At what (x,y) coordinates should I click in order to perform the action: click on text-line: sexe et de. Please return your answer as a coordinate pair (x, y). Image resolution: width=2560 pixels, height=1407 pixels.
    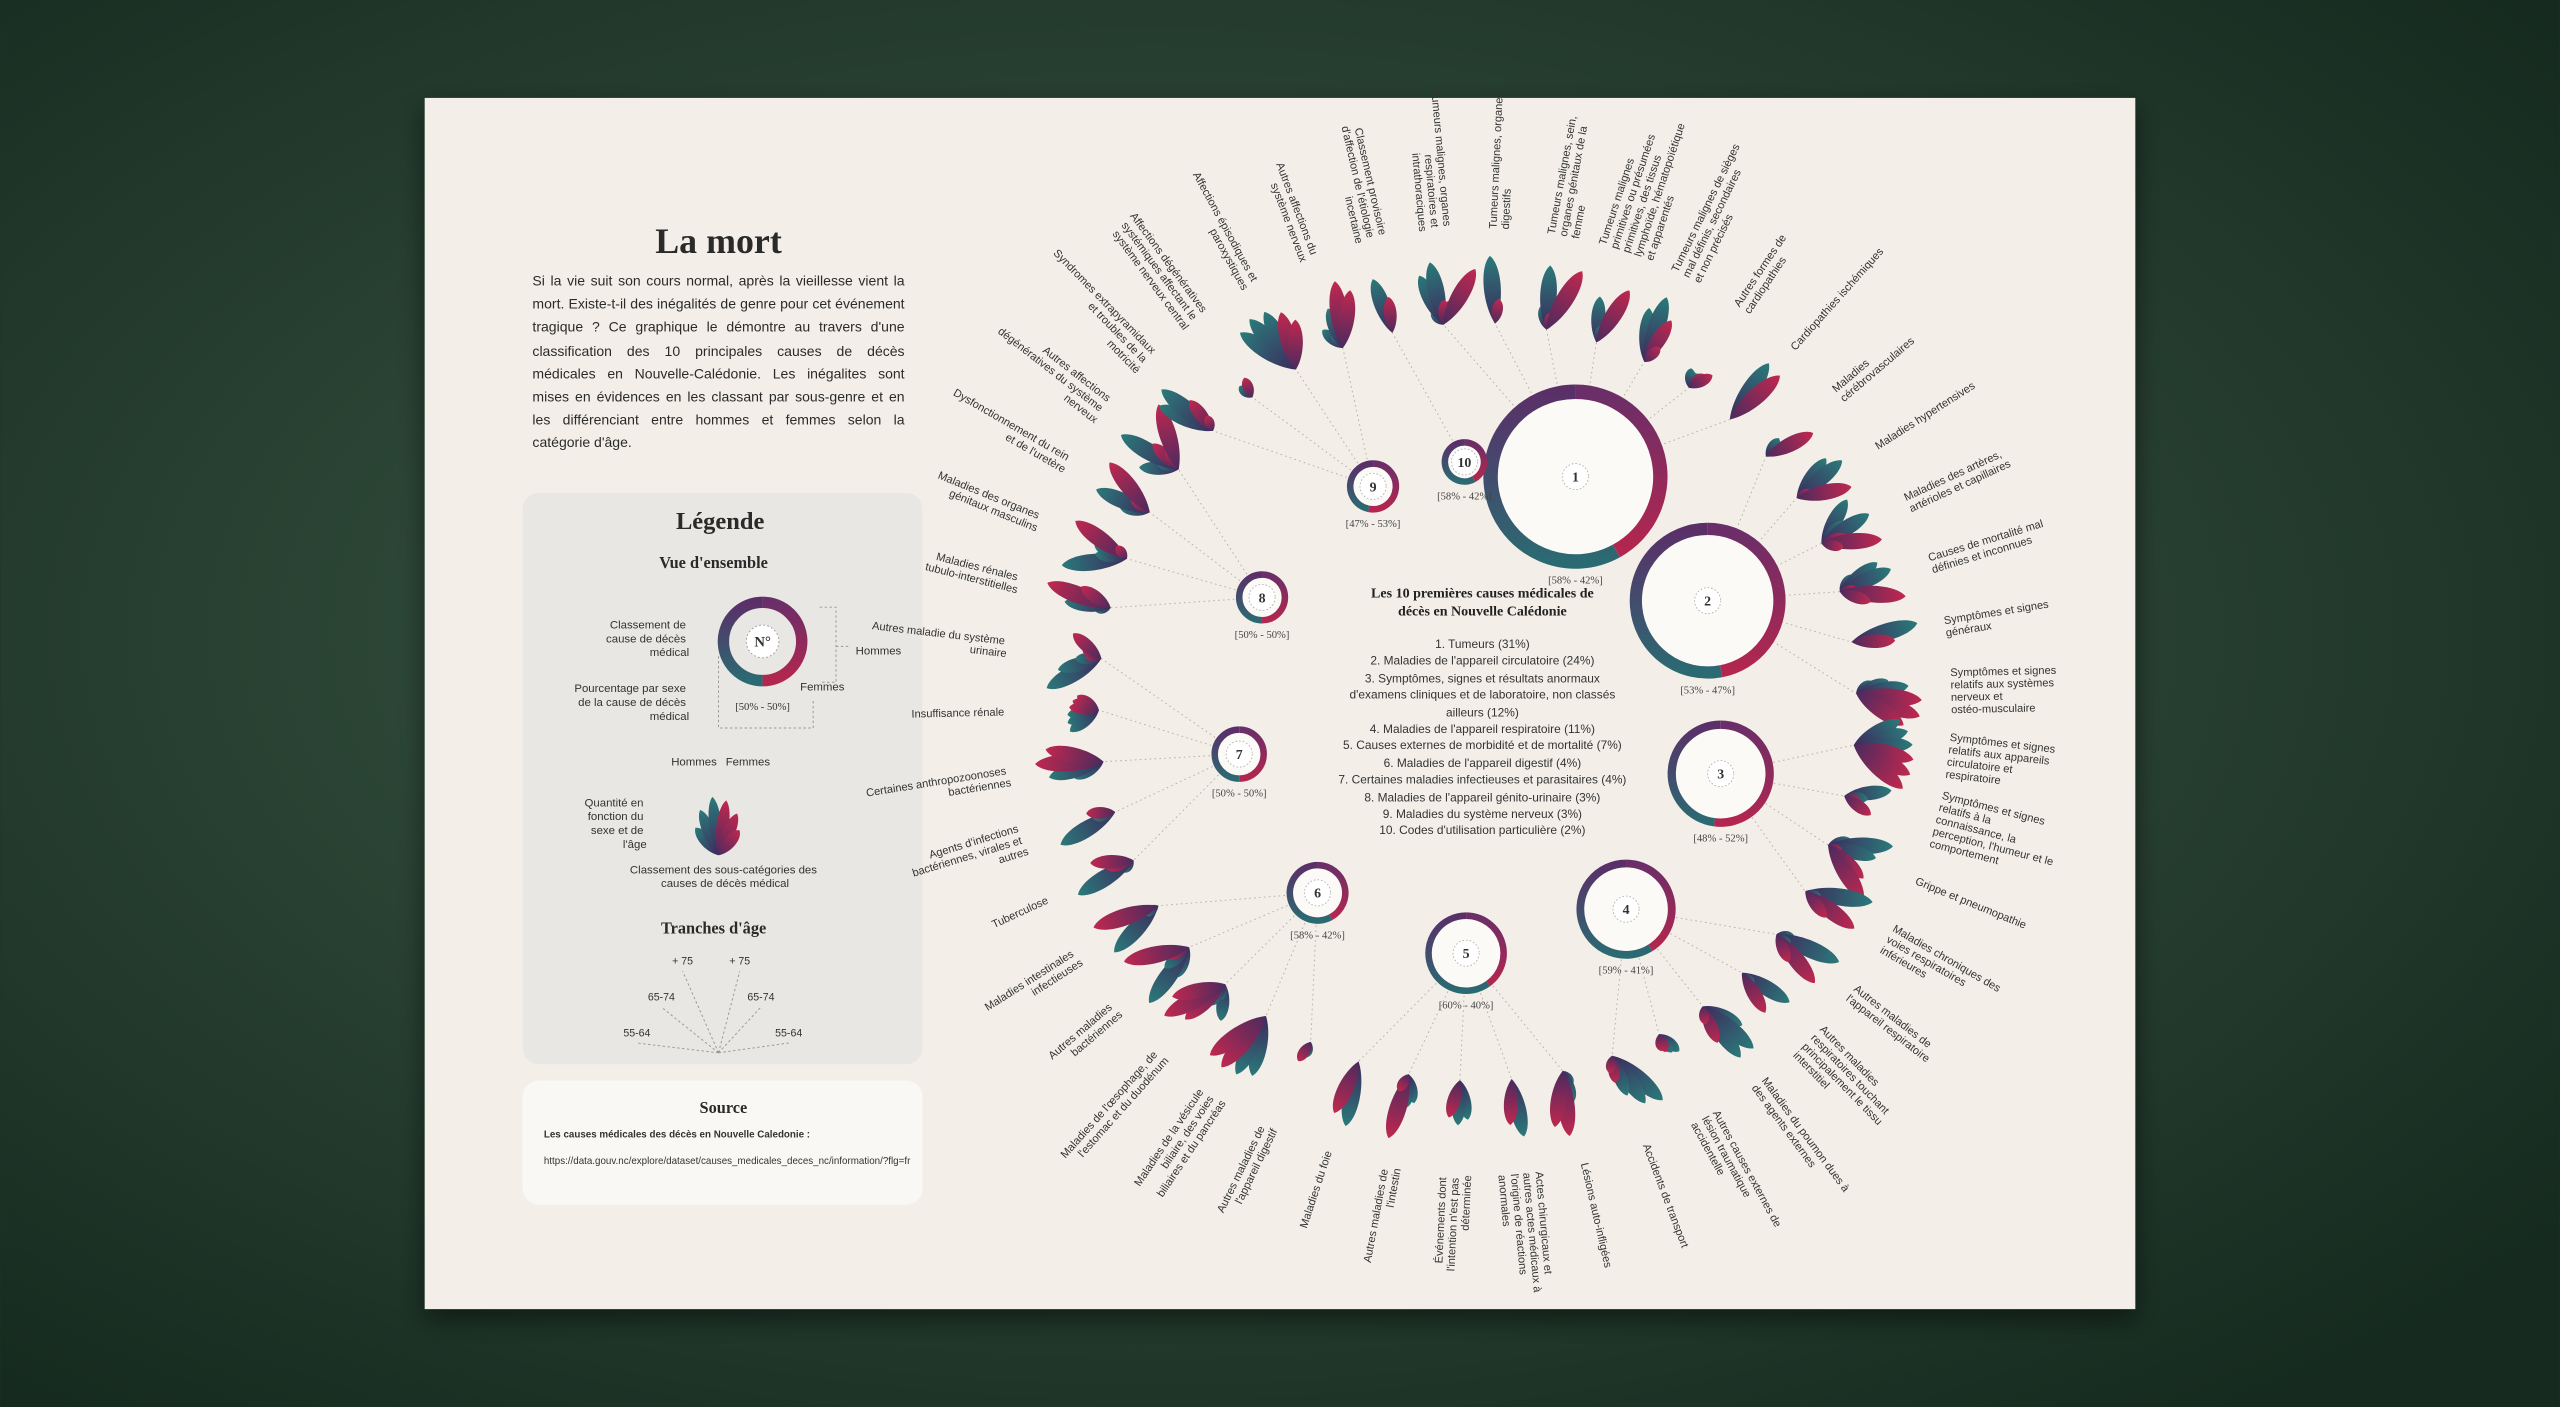
    Looking at the image, I should click on (619, 831).